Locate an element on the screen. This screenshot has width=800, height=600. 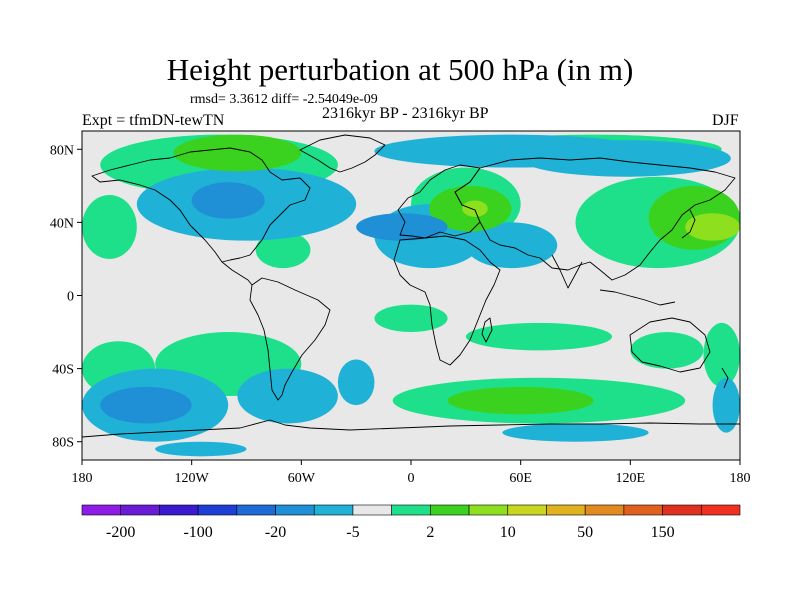
lat-tick-label: 80N is located at coordinates (62, 150).